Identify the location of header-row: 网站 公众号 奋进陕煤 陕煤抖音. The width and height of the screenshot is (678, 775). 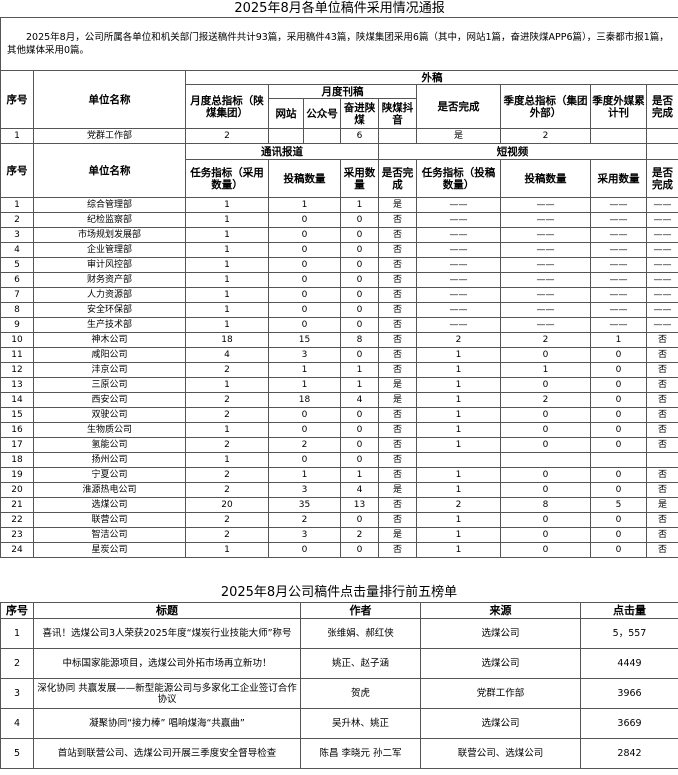
(339, 113).